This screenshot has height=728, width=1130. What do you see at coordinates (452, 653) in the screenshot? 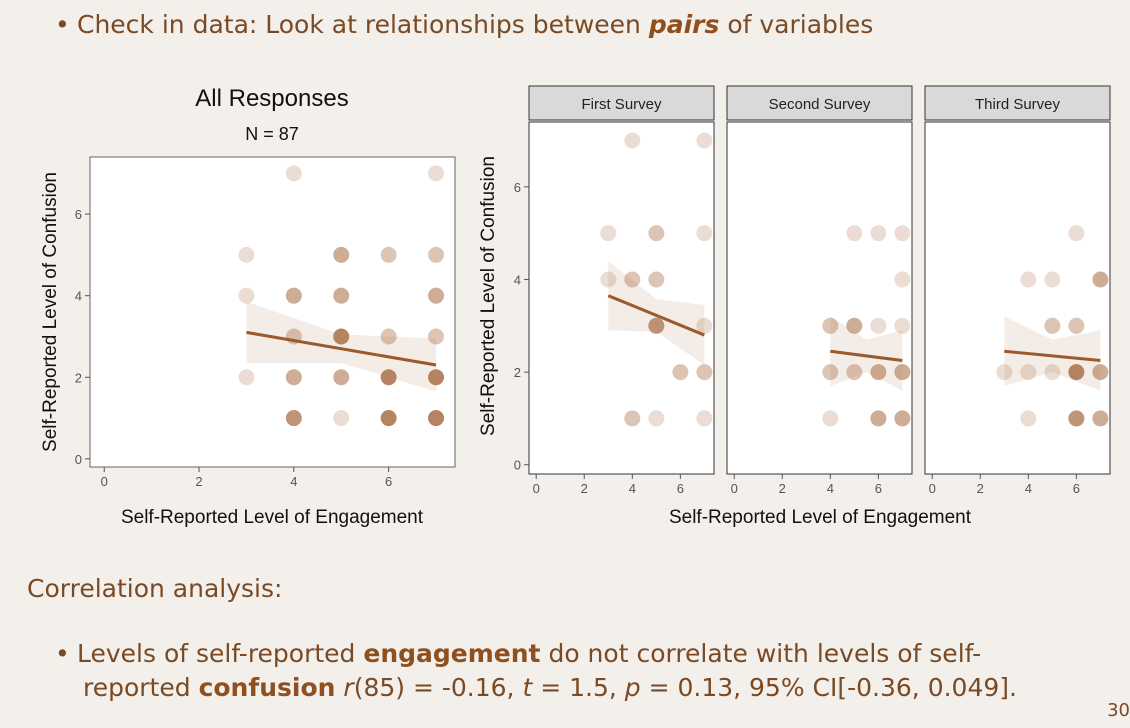
I see `keyword-engagement: engagement` at bounding box center [452, 653].